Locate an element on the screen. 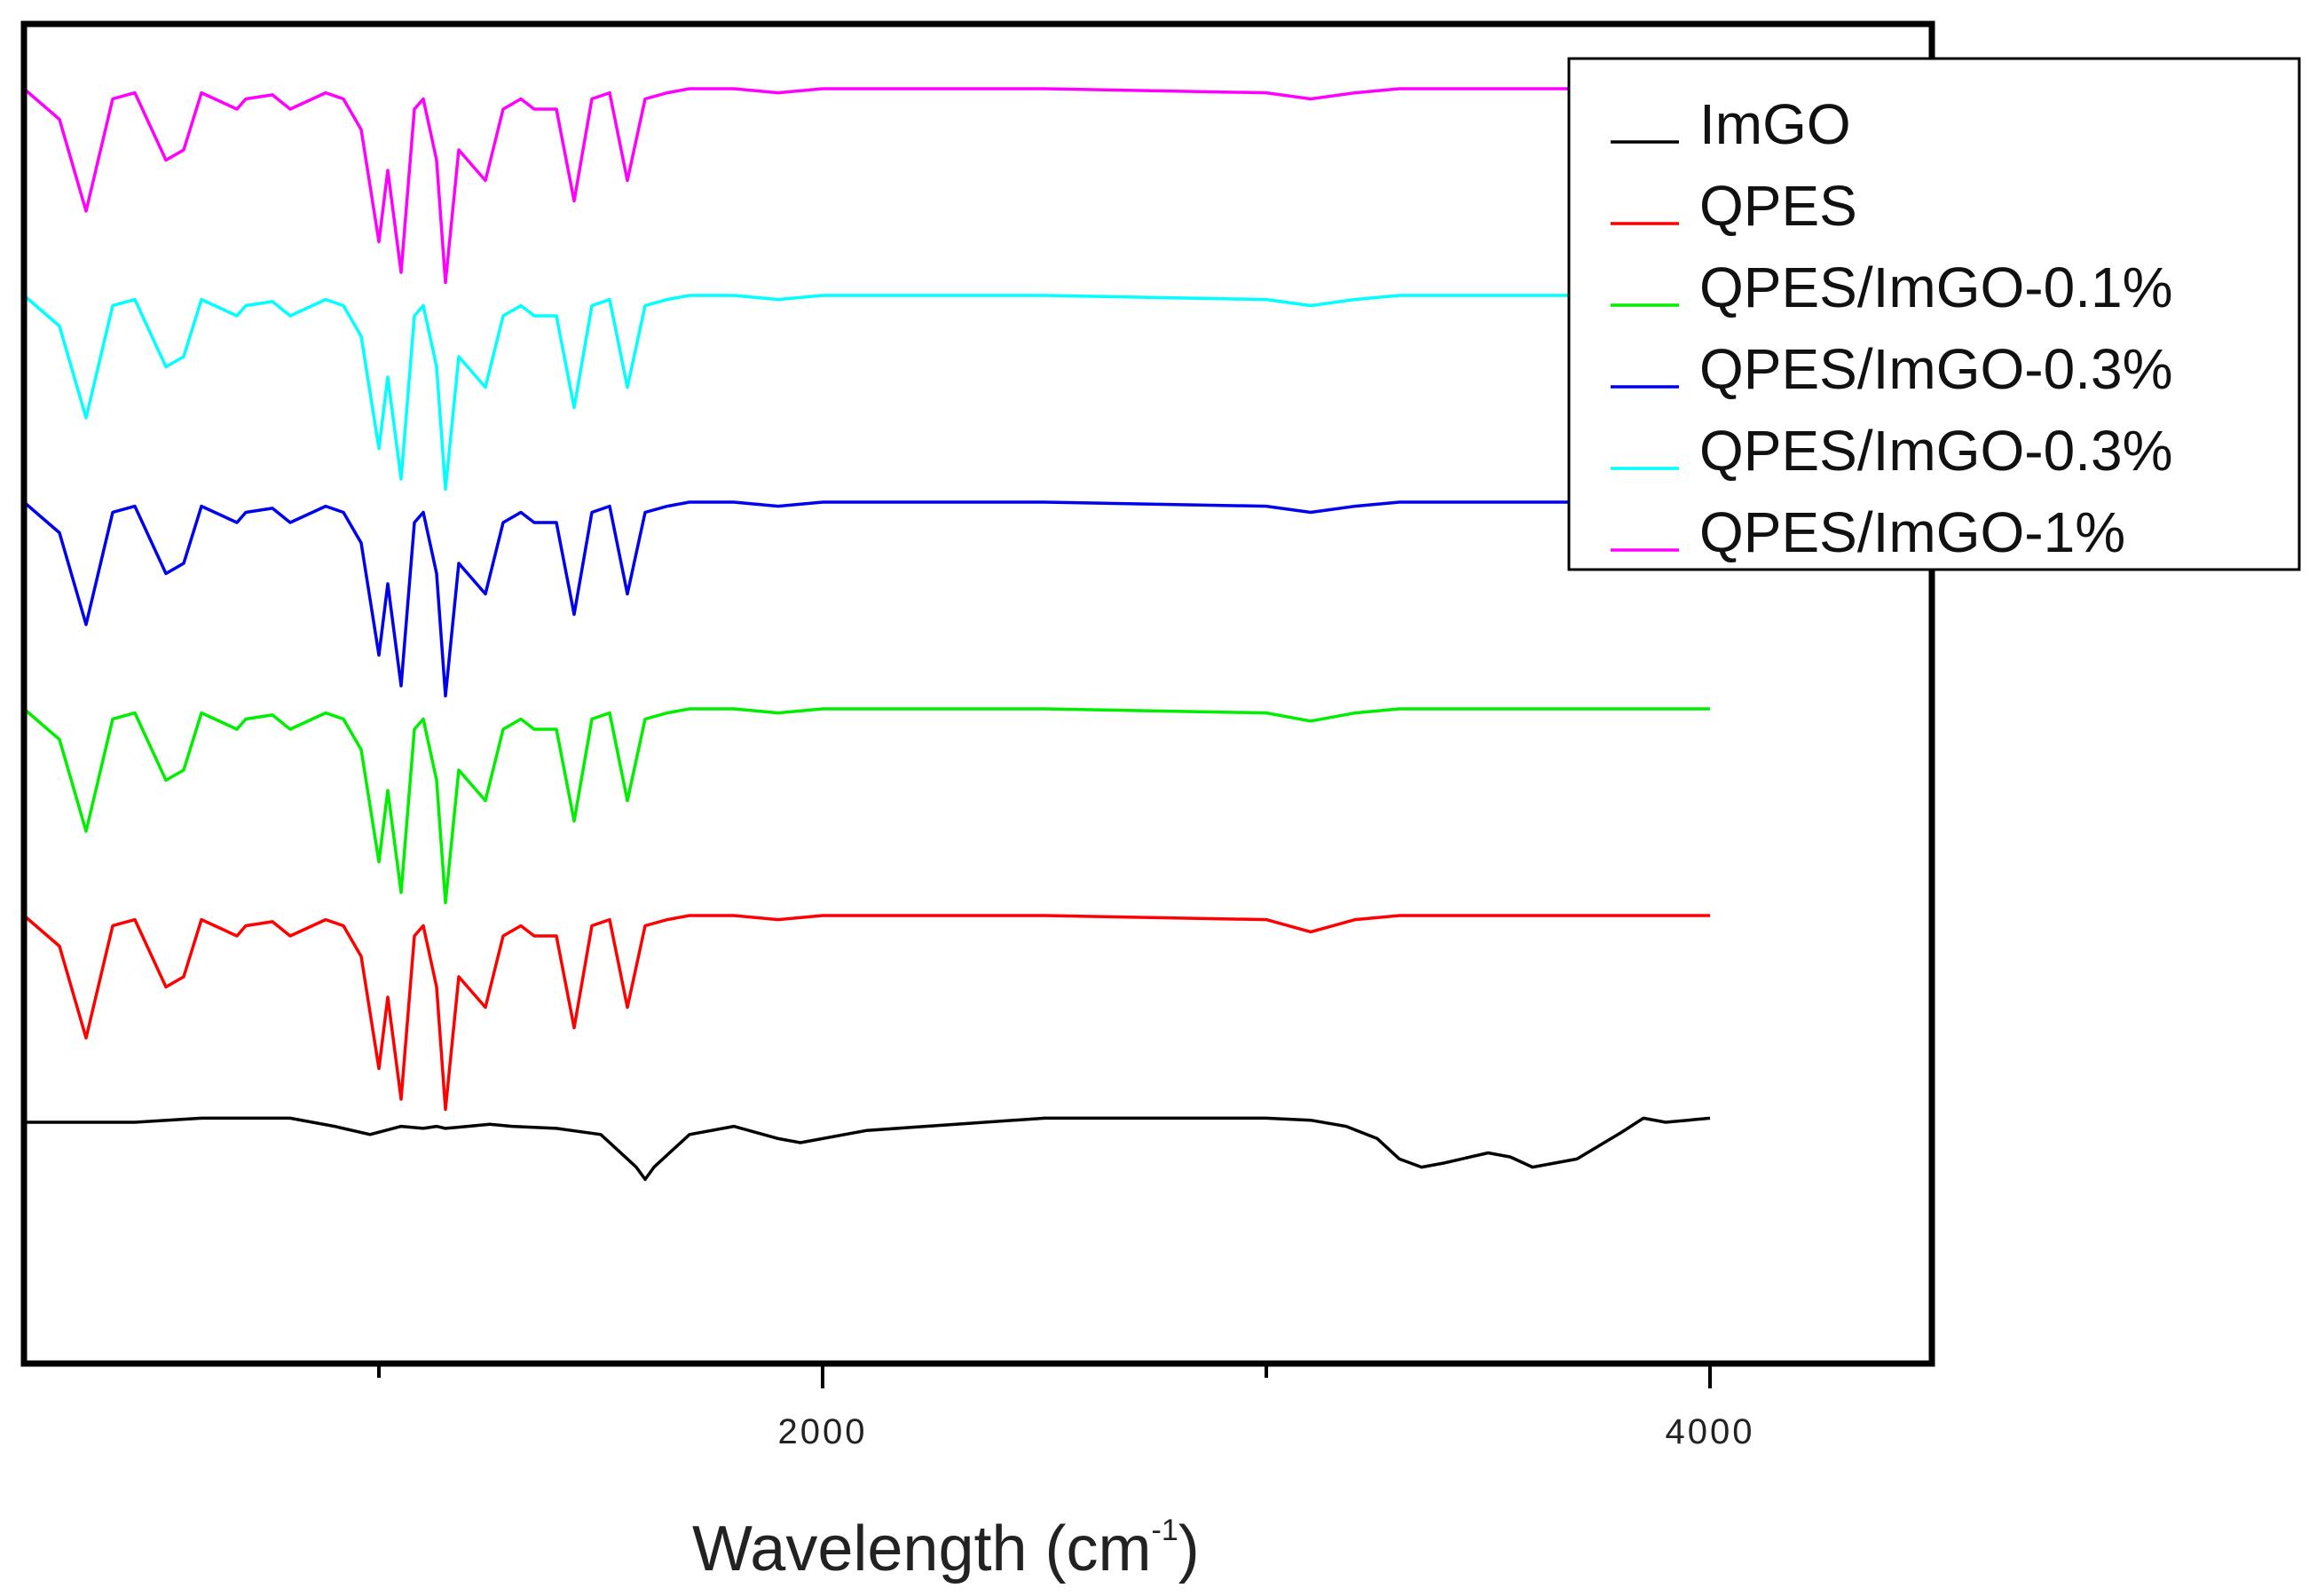 The image size is (2309, 1596). x-axis-title-superscript: -1 is located at coordinates (1165, 1530).